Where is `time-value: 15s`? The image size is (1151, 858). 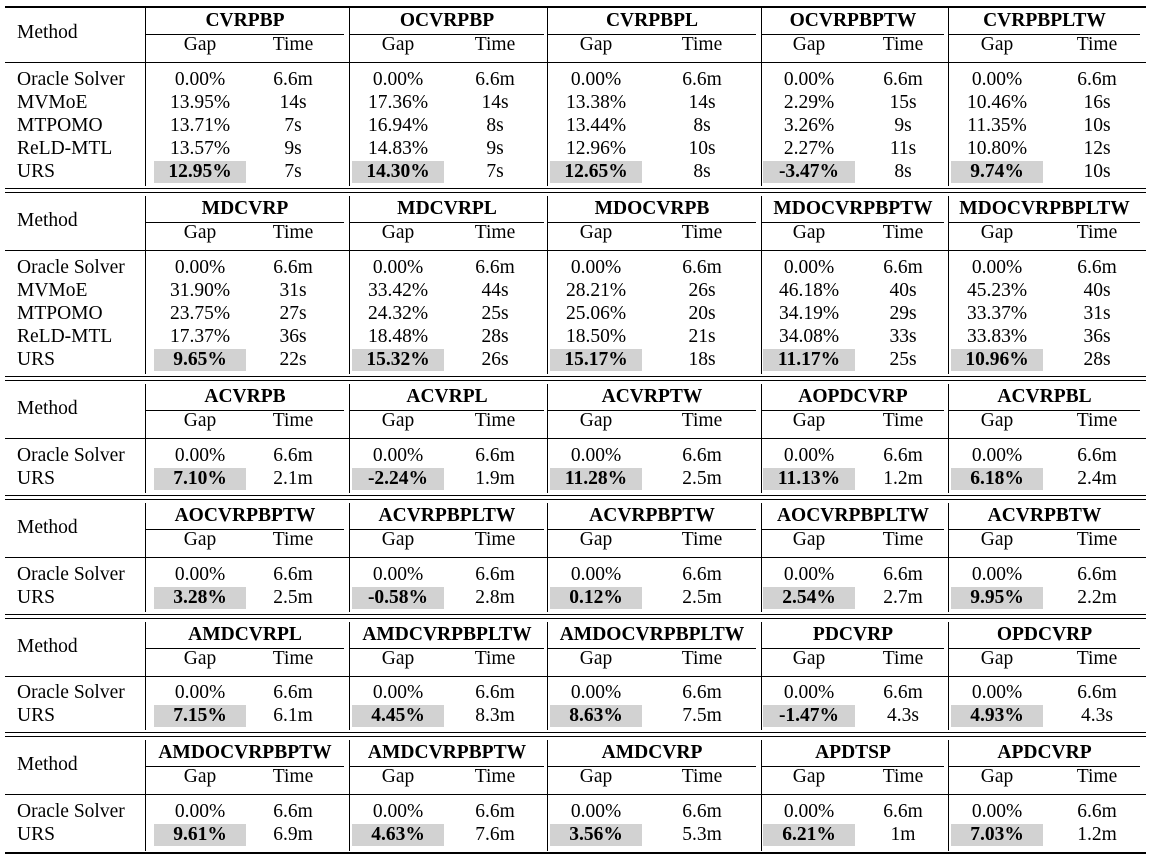
time-value: 15s is located at coordinates (903, 102).